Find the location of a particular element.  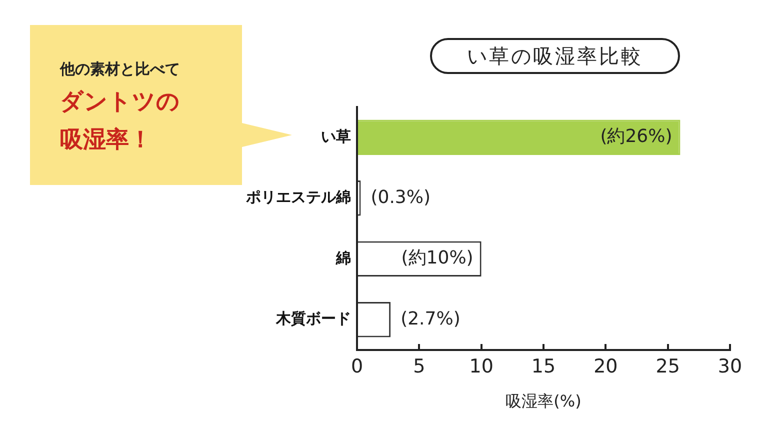

x-tick-label: 25 is located at coordinates (668, 366).